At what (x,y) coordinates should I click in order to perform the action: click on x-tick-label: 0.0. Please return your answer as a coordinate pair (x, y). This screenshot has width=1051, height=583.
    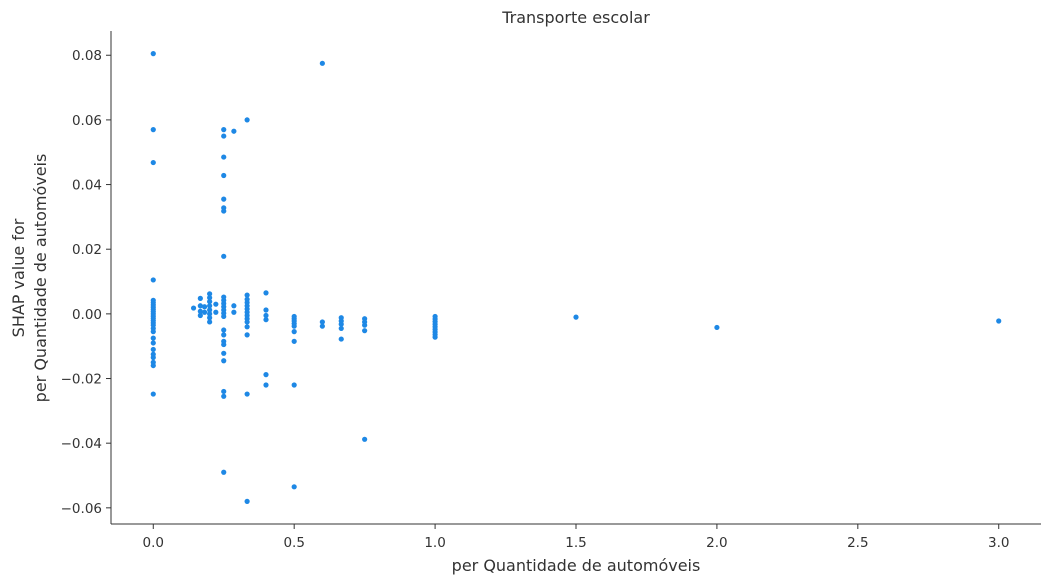
    Looking at the image, I should click on (153, 543).